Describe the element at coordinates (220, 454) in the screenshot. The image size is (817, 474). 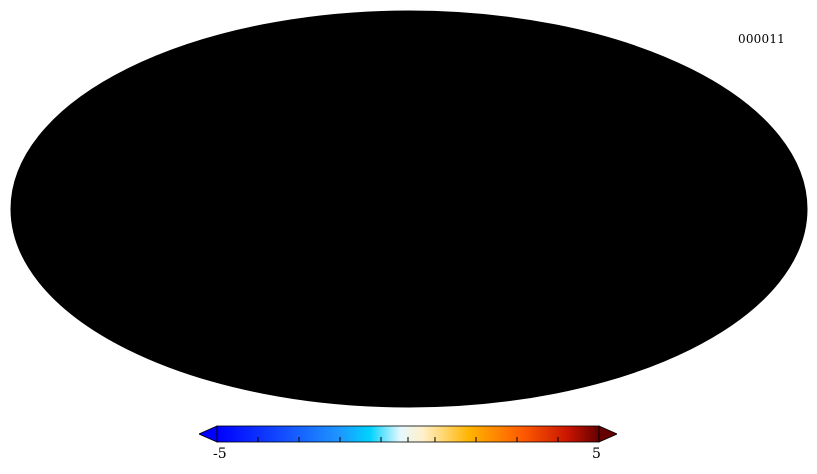
I see `colorbar-min-label: -5` at that location.